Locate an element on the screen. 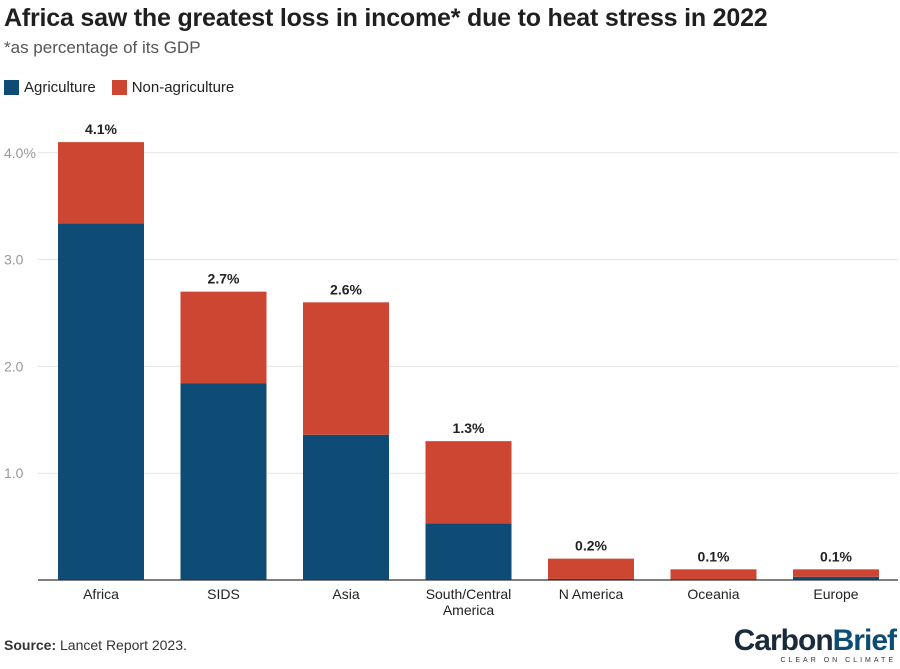 The height and width of the screenshot is (669, 900). total-label-south-central-america: 1.3% is located at coordinates (469, 428).